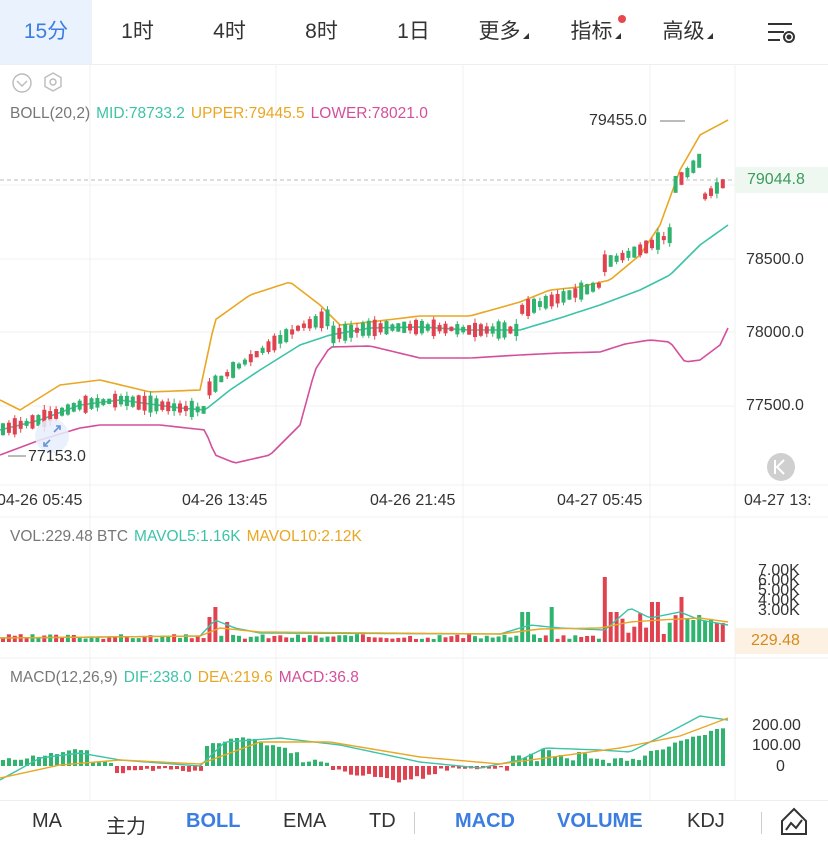 This screenshot has width=828, height=847. What do you see at coordinates (126, 827) in the screenshot?
I see `tab-main-force: 主力` at bounding box center [126, 827].